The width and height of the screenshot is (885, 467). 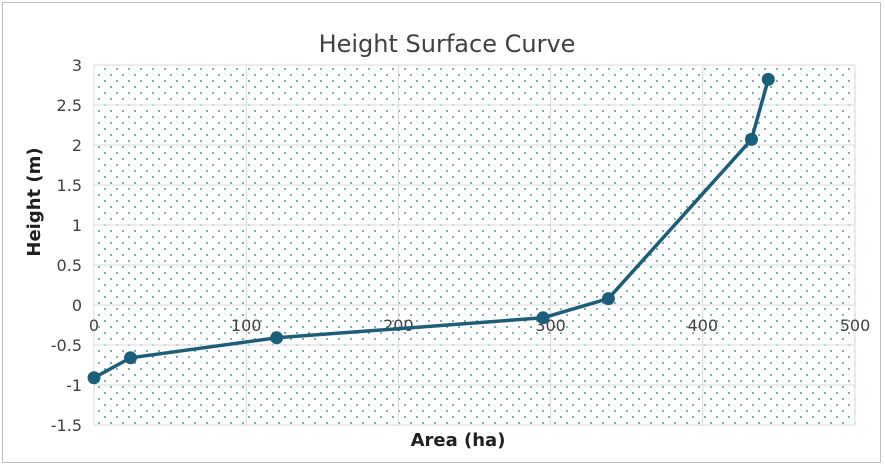 What do you see at coordinates (74, 385) in the screenshot?
I see `y-tick-label: -1` at bounding box center [74, 385].